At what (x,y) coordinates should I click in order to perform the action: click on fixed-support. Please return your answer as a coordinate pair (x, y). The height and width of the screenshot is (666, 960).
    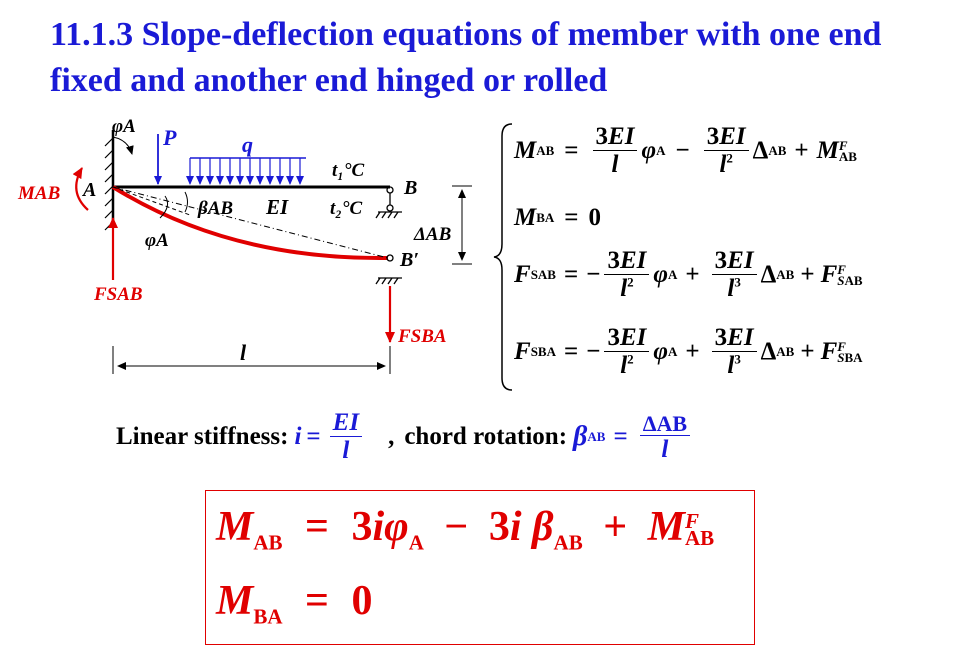
    Looking at the image, I should click on (109, 180).